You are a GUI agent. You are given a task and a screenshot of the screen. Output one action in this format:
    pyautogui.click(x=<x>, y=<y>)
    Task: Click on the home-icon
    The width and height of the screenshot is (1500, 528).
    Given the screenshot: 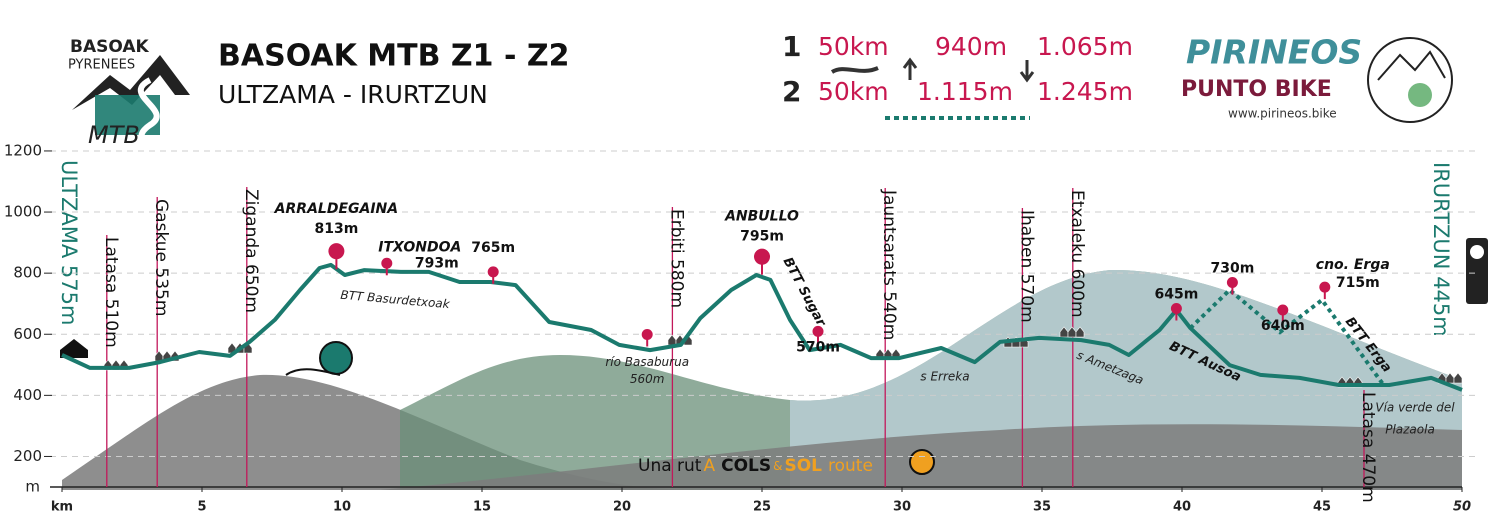 What is the action you would take?
    pyautogui.click(x=74, y=348)
    